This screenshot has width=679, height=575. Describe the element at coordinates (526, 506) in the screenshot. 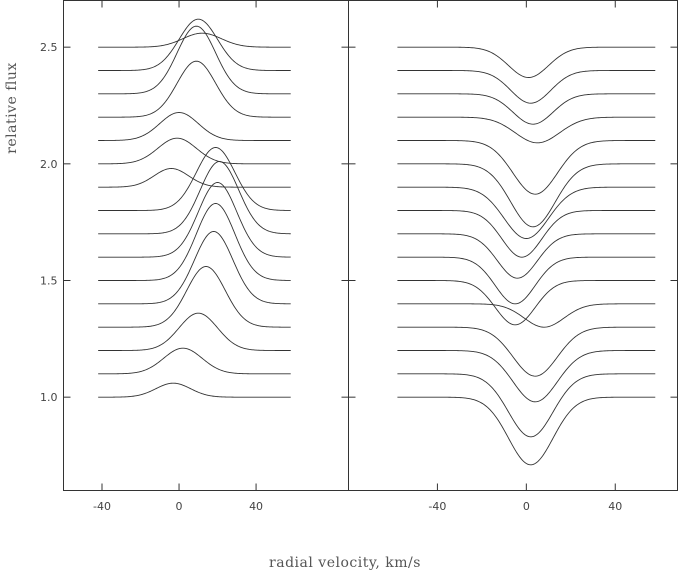

I see `right-x-tick-label: 0` at that location.